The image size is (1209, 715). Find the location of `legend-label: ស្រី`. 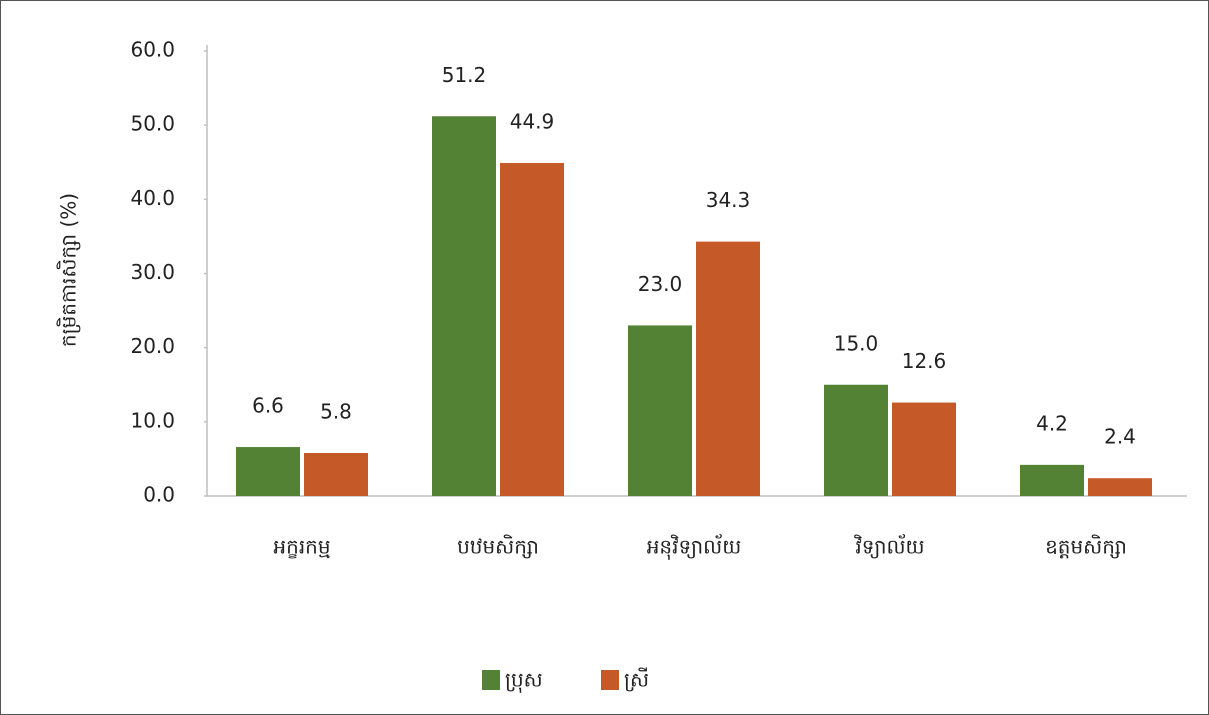

legend-label: ស្រី is located at coordinates (636, 679).